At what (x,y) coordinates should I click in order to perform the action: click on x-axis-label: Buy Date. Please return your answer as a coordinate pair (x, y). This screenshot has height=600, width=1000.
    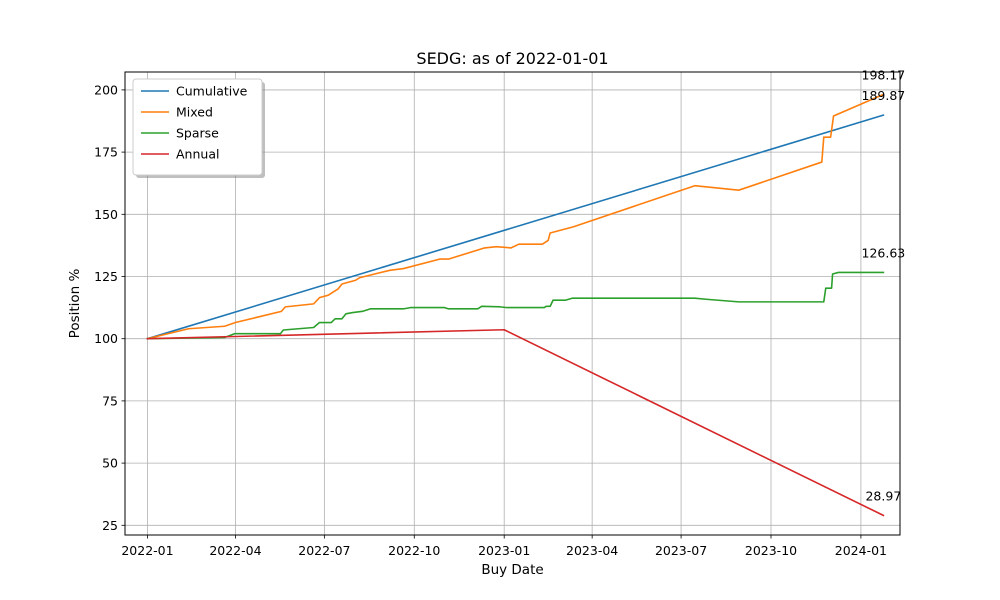
    Looking at the image, I should click on (512, 570).